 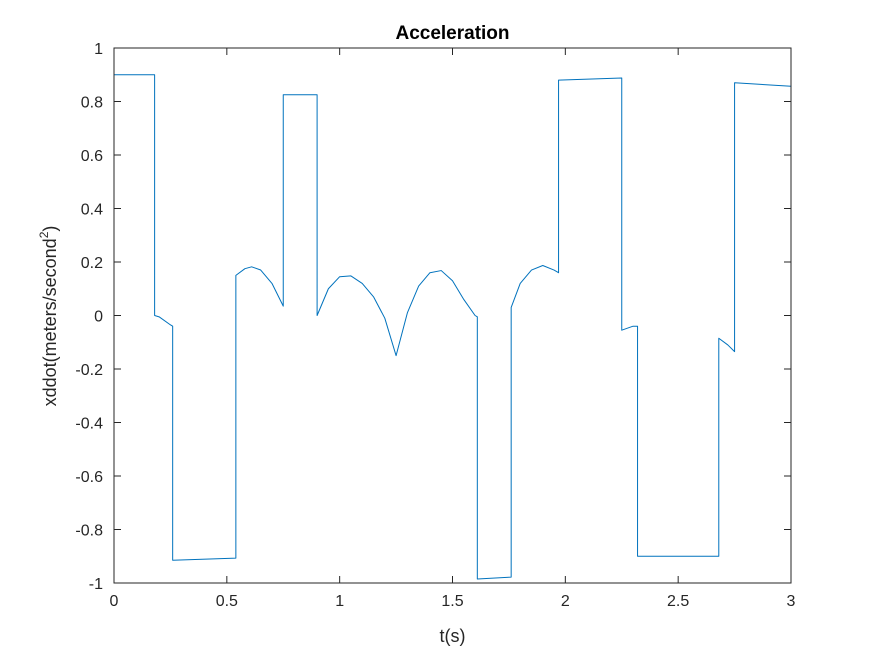 I want to click on y-tick-label: 0, so click(x=98, y=317).